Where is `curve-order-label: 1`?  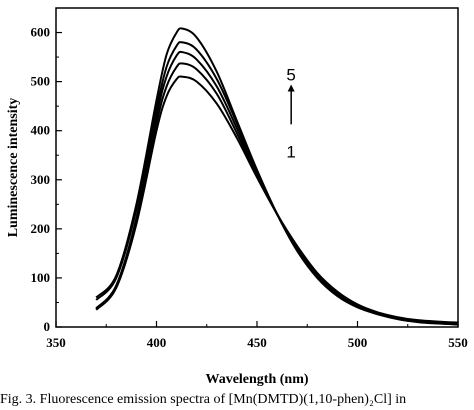
curve-order-label: 1 is located at coordinates (290, 151).